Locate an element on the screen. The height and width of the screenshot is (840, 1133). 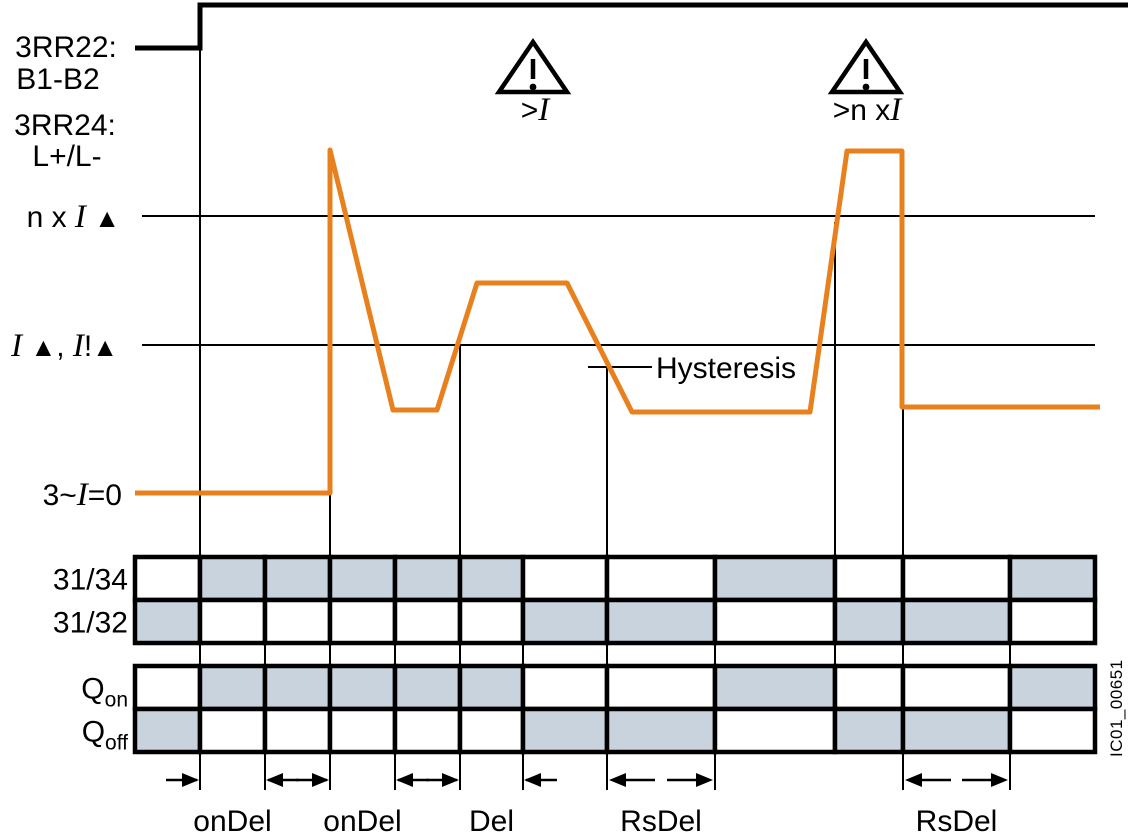
level-label: 3~I=0 is located at coordinates (82, 495).